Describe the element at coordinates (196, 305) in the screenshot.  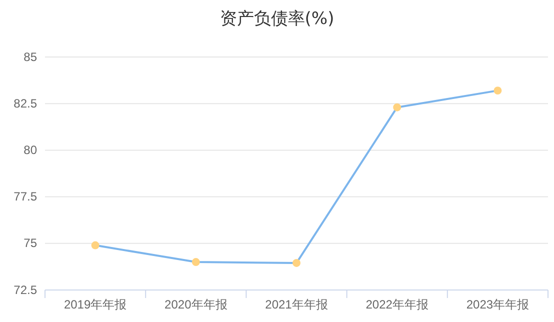
I see `x-tick-label: 2020年年报` at that location.